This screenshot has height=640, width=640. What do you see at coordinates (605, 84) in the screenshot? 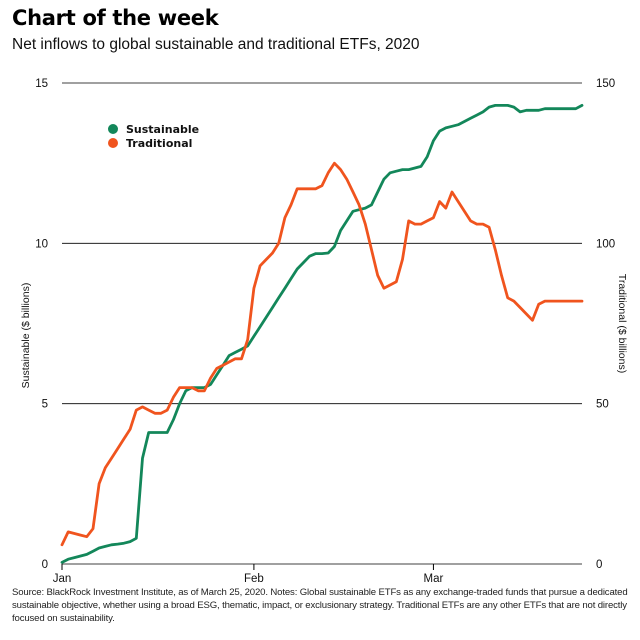
I see `right-tick-label: 150` at bounding box center [605, 84].